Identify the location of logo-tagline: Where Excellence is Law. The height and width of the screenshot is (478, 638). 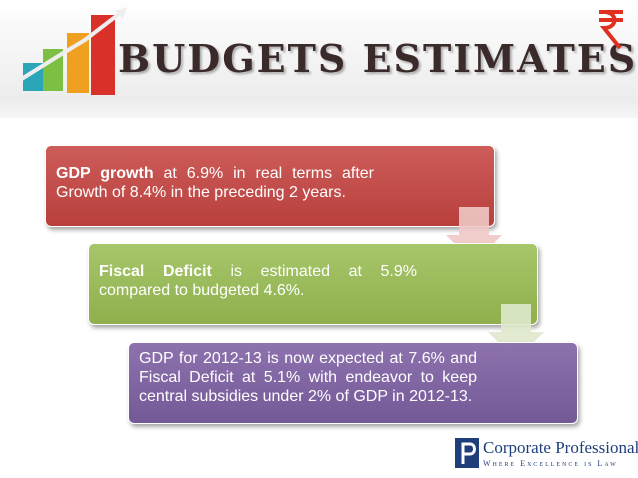
(550, 463).